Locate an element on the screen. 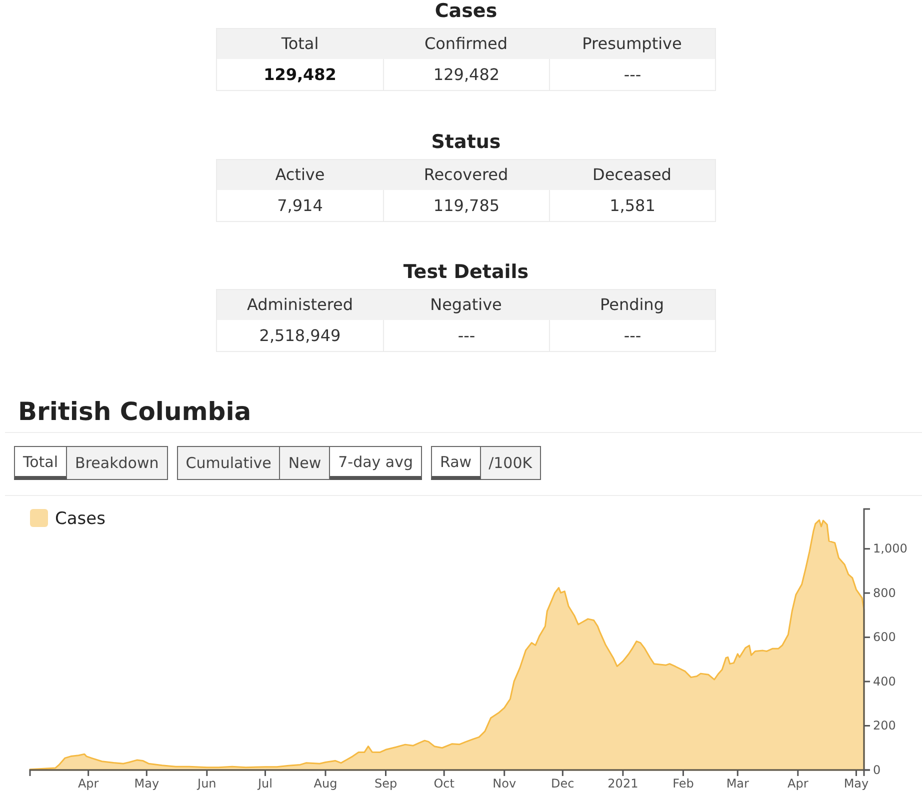 This screenshot has height=805, width=922. y-tick-label: 600 is located at coordinates (884, 637).